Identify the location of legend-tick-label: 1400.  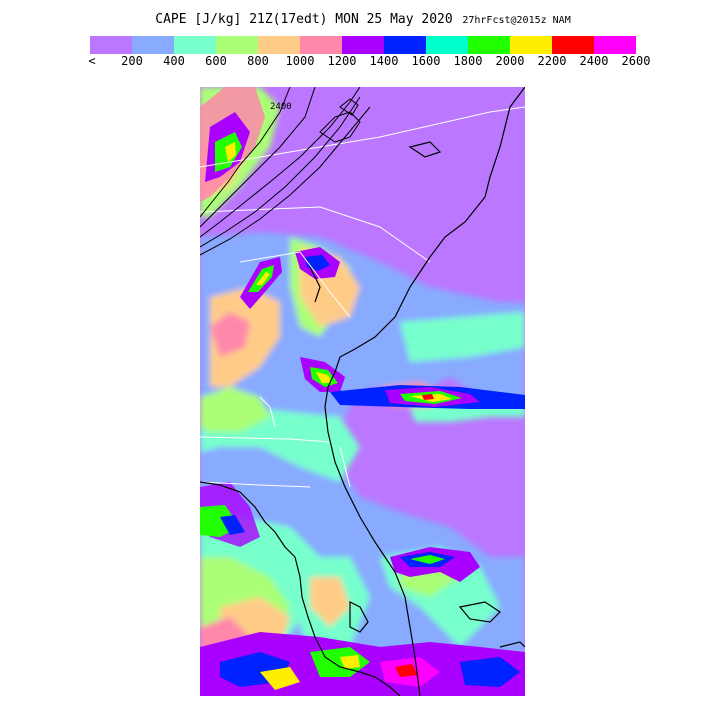
(384, 61).